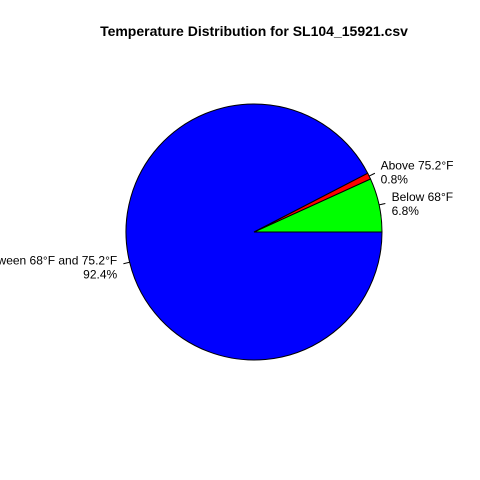  I want to click on slice-percent-label: 0.8%, so click(395, 179).